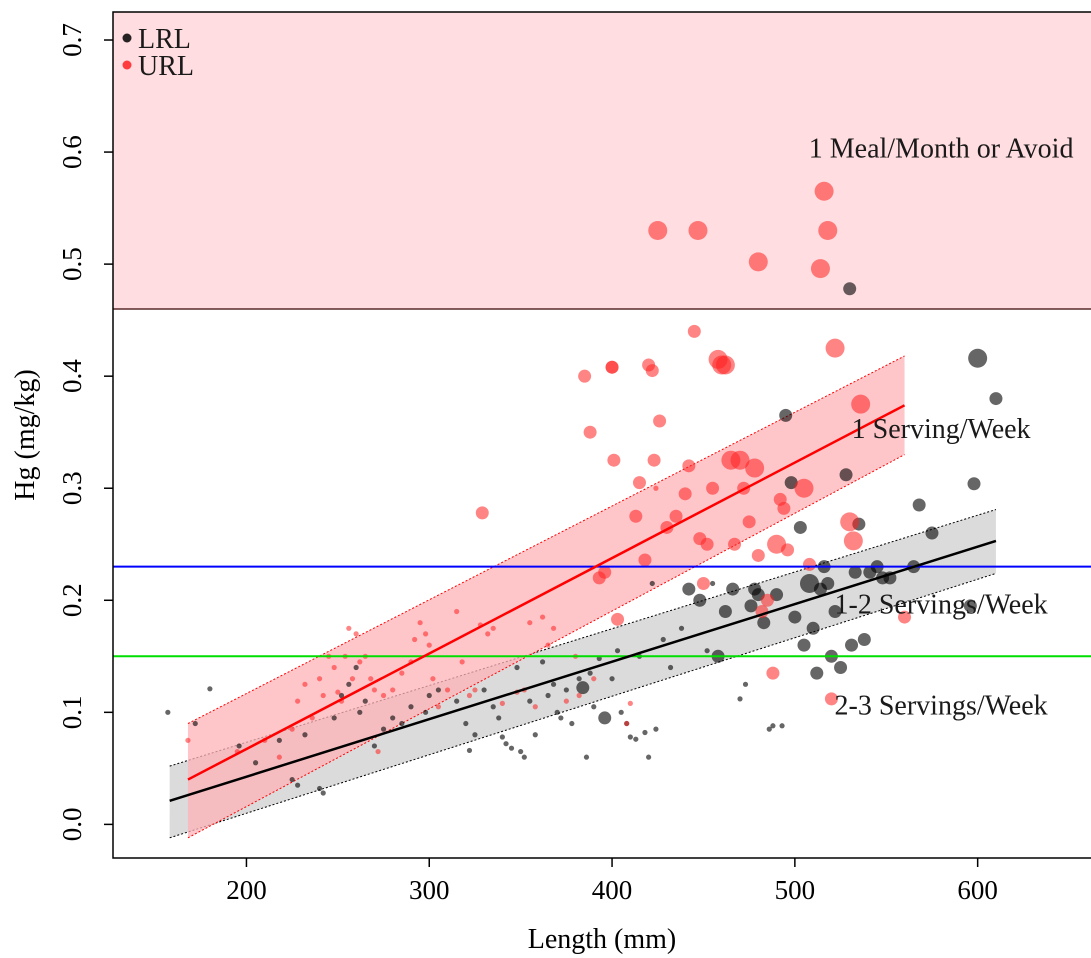 This screenshot has height=958, width=1091. Describe the element at coordinates (941, 149) in the screenshot. I see `zone-label-avoid: 1 Meal/Month or Avoid` at that location.